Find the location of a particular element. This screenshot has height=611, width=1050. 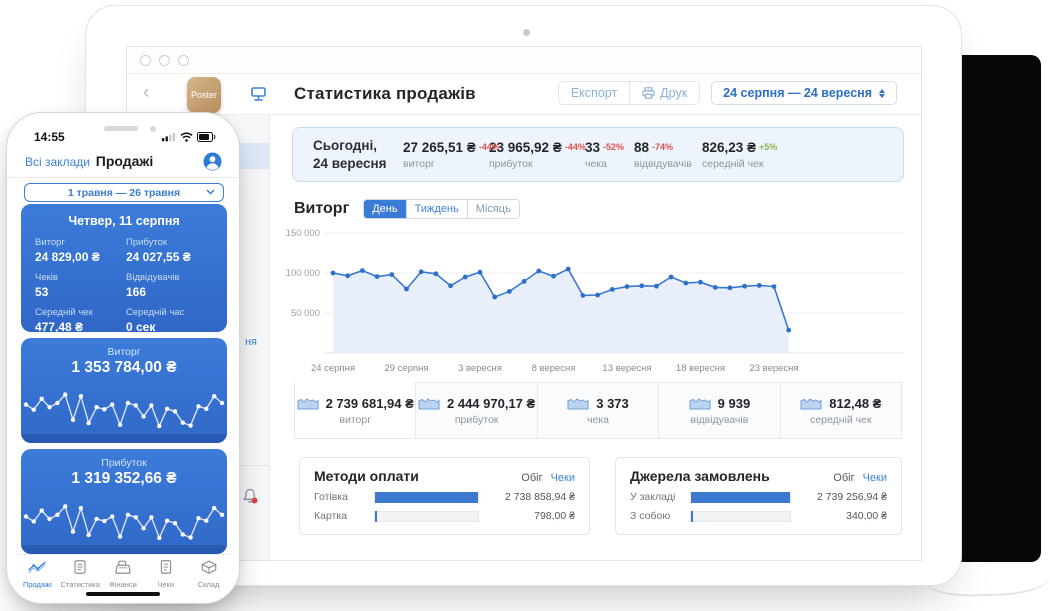

notifications-bell-icon is located at coordinates (250, 498).